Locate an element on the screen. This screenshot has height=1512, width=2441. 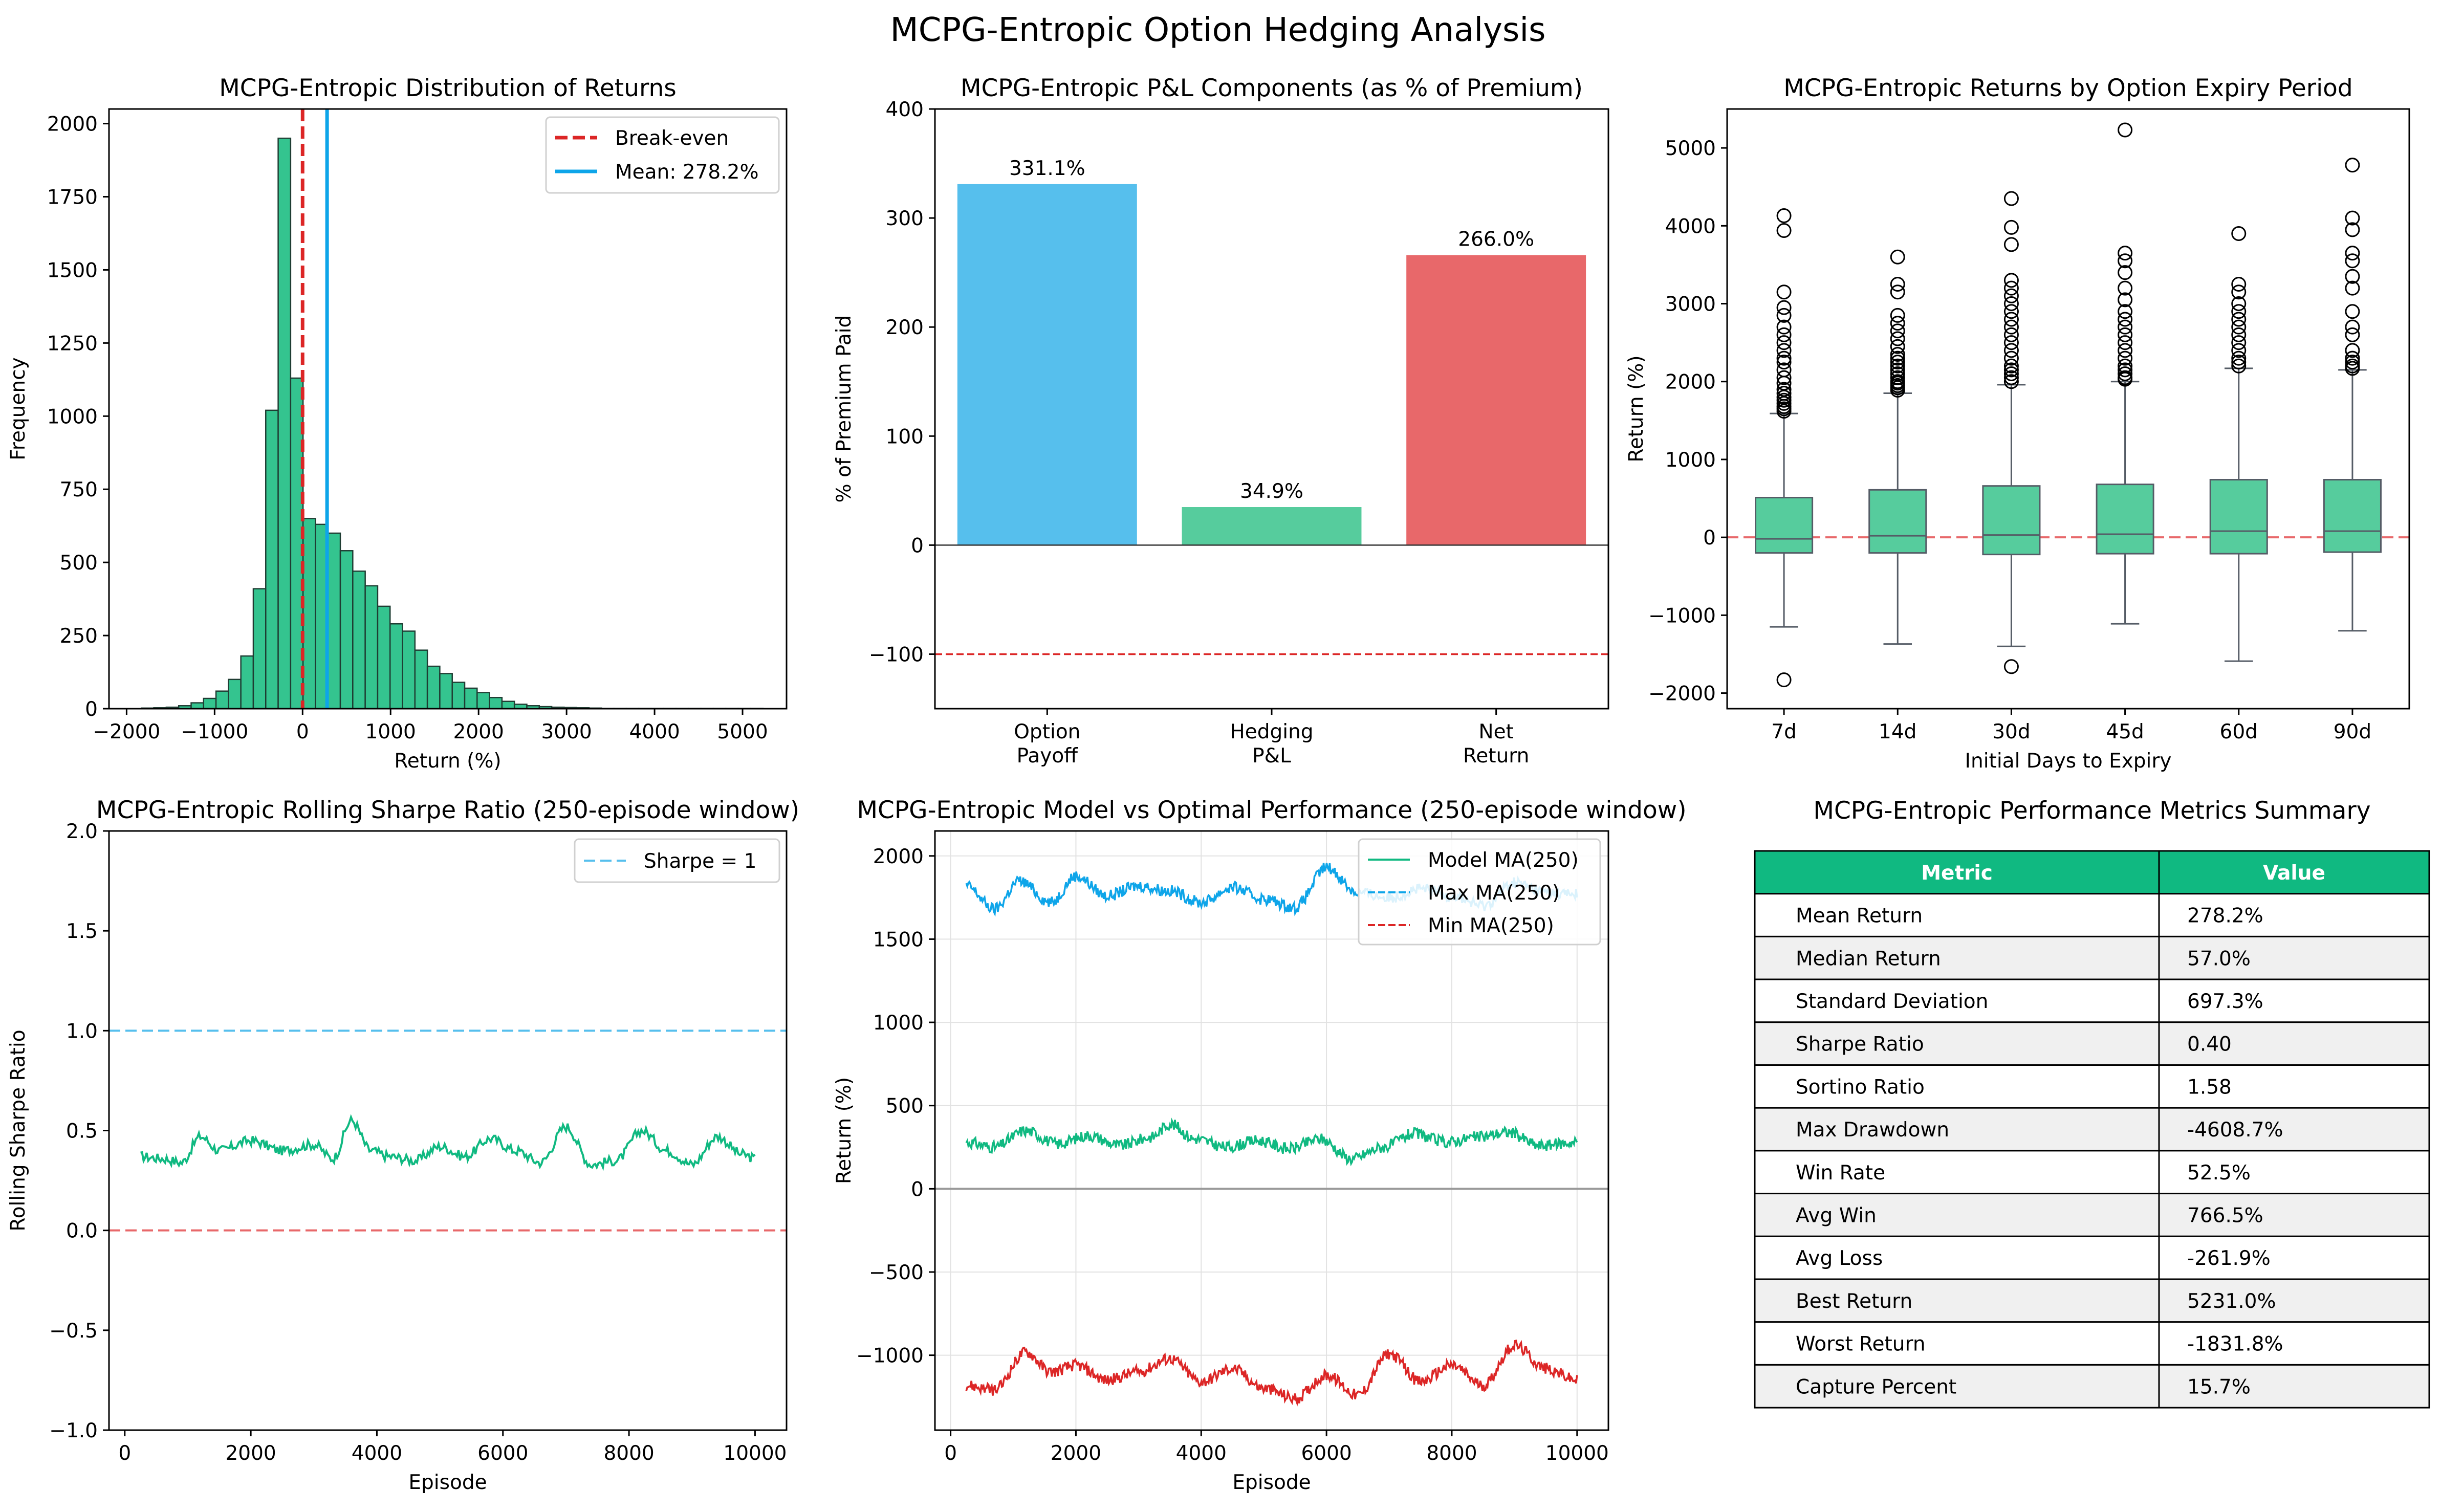
metric-name-cell: Max Drawdown is located at coordinates (1872, 1130).